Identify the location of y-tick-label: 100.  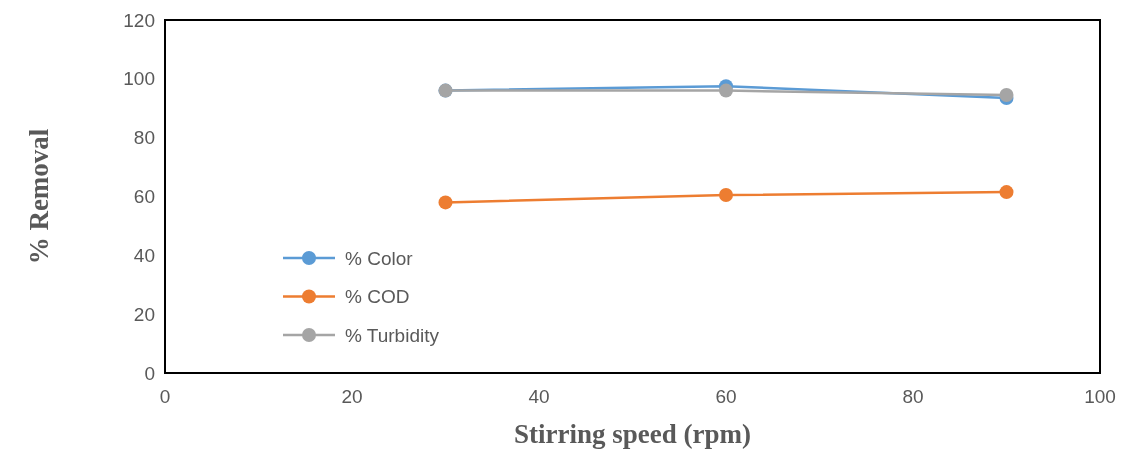
(139, 79).